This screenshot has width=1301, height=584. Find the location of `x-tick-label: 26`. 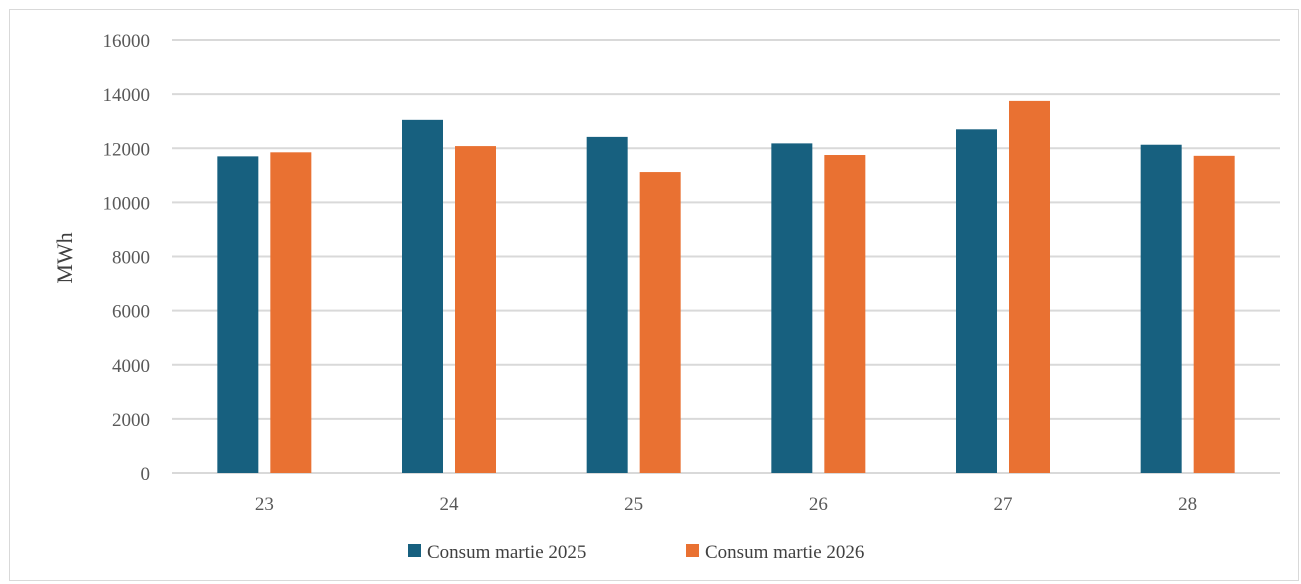

x-tick-label: 26 is located at coordinates (818, 504).